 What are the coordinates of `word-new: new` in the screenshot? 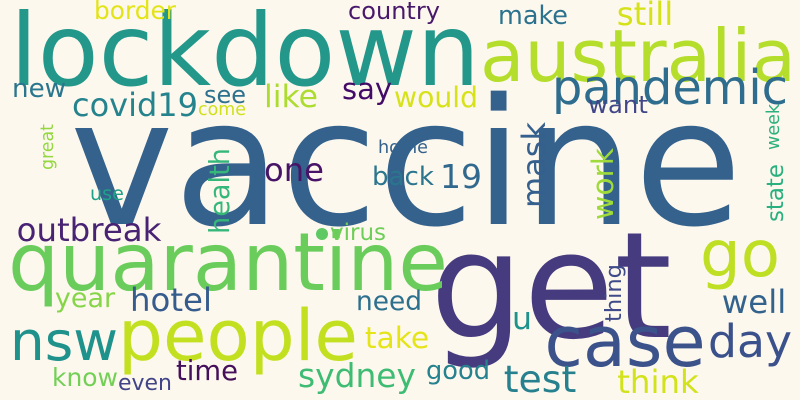 It's located at (39, 88).